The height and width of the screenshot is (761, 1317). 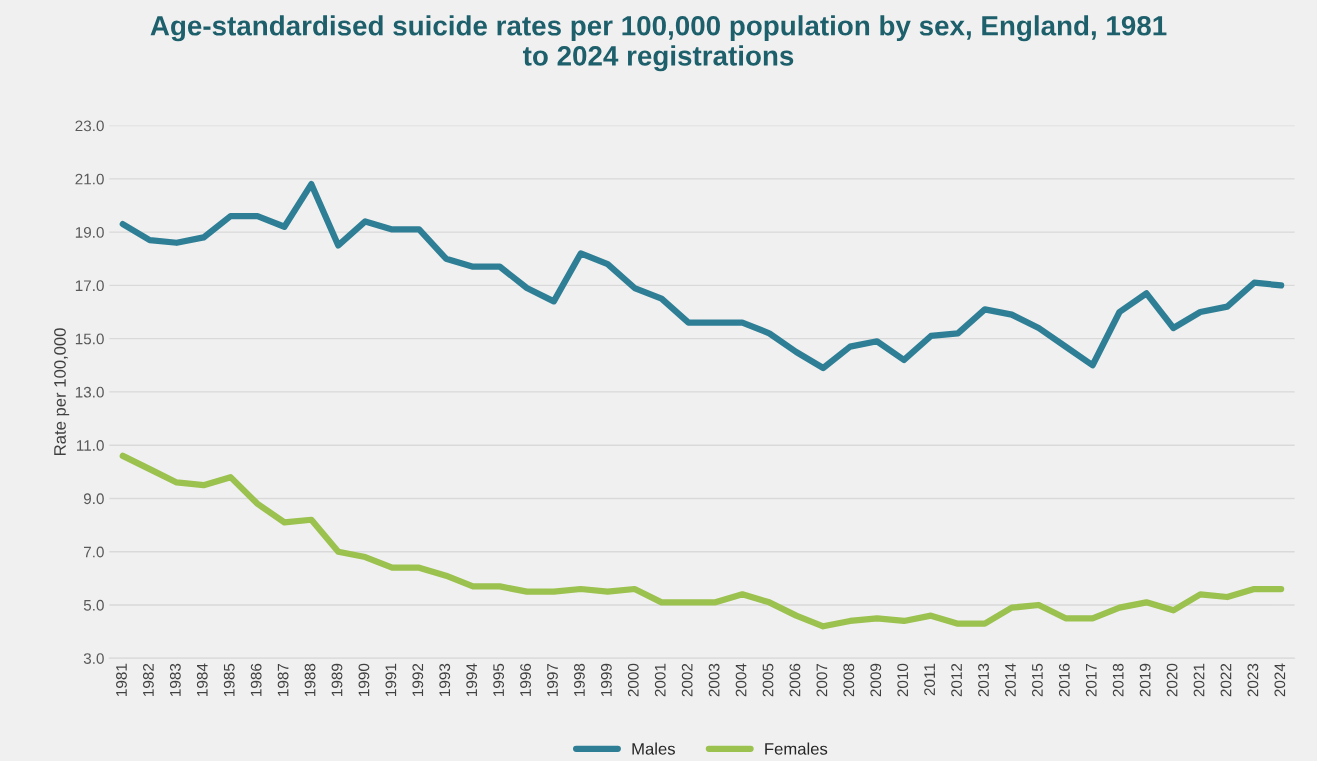 What do you see at coordinates (364, 679) in the screenshot?
I see `x-tick-label: 1990` at bounding box center [364, 679].